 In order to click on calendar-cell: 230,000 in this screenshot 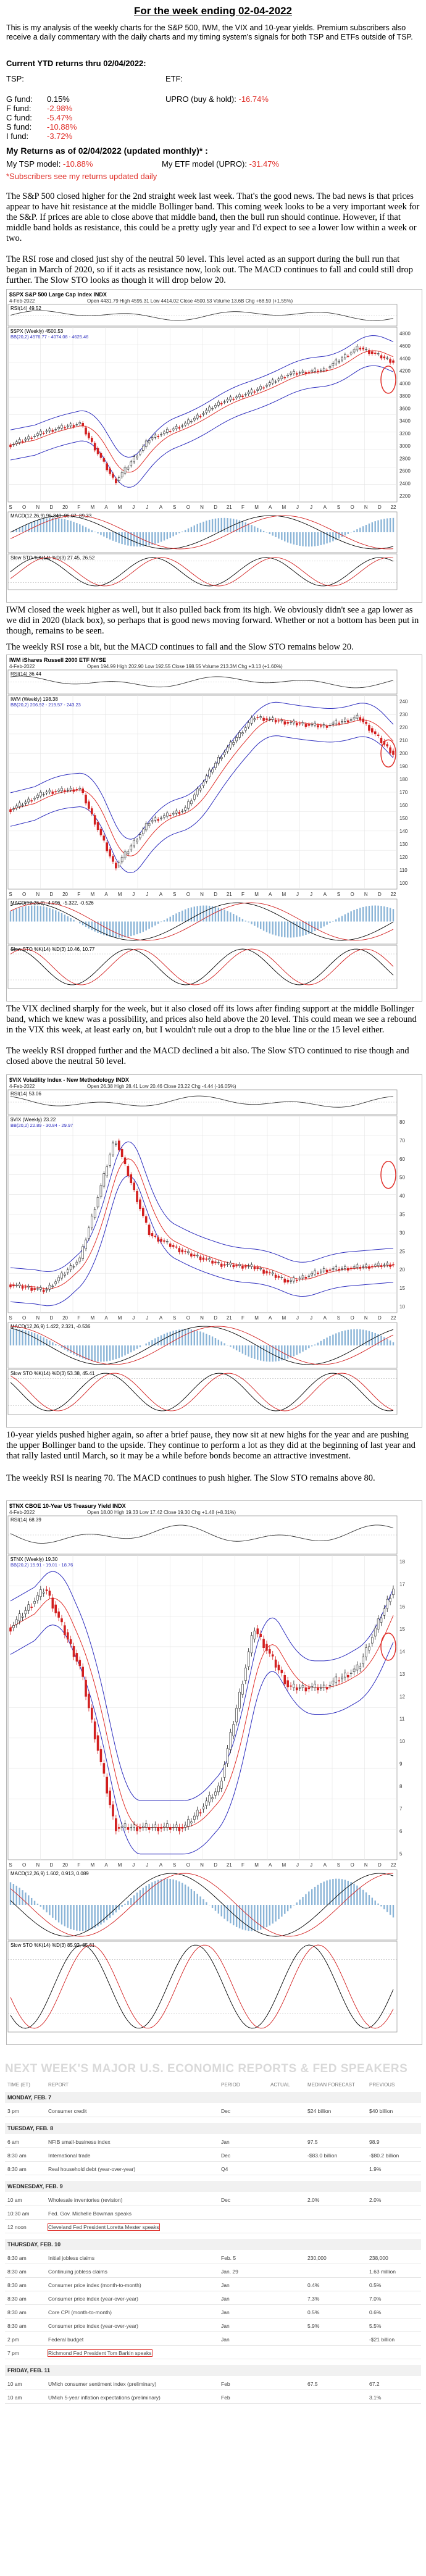, I will do `click(317, 2258)`.